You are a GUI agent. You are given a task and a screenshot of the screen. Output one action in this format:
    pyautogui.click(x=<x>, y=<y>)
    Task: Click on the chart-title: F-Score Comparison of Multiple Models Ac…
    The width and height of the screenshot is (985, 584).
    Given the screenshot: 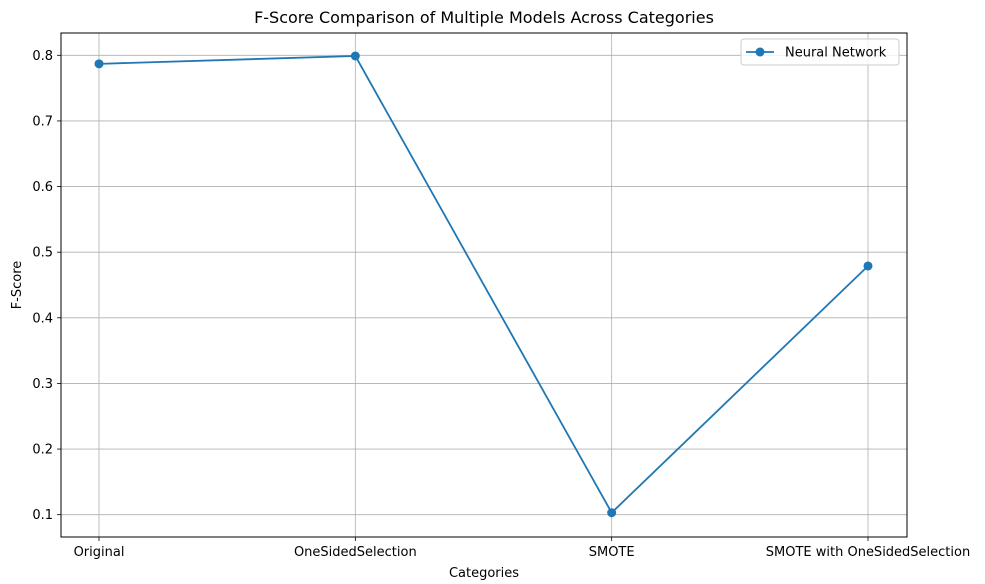 What is the action you would take?
    pyautogui.click(x=484, y=17)
    